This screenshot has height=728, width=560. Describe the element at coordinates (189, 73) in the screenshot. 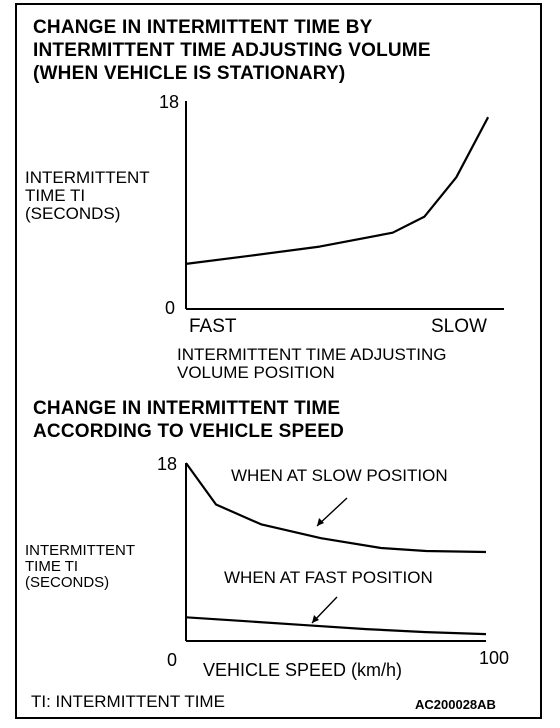

I see `chart1-title-line3: (WHEN VEHICLE IS STATIONARY)` at that location.